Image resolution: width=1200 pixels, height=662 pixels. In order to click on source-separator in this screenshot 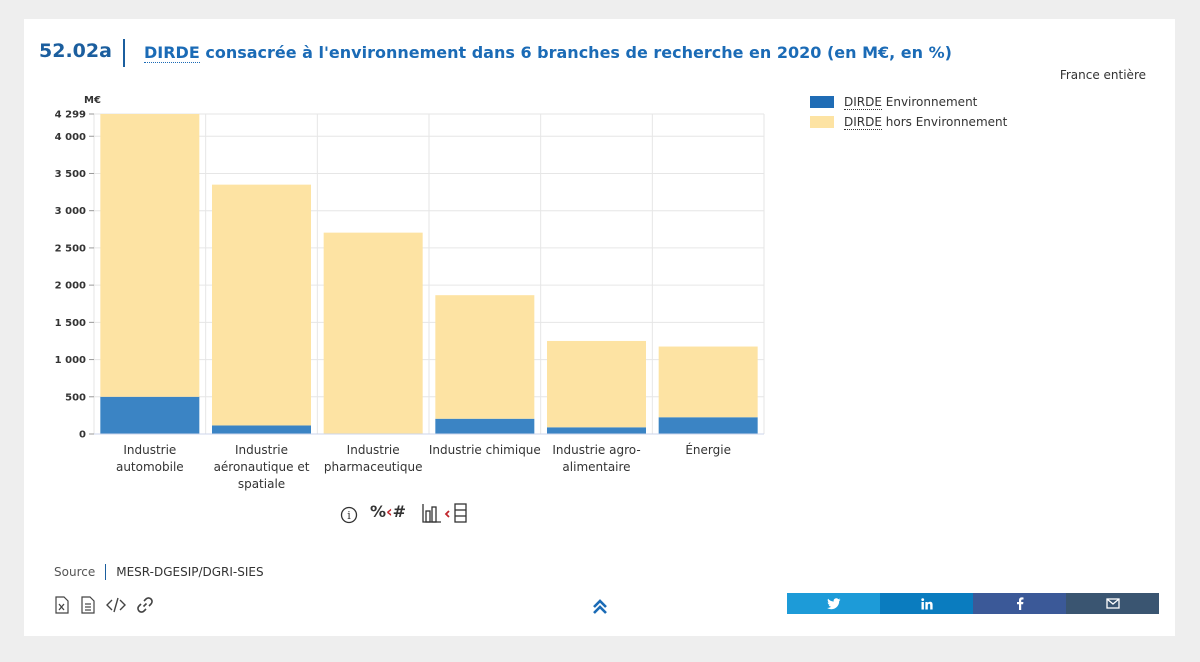, I will do `click(106, 572)`.